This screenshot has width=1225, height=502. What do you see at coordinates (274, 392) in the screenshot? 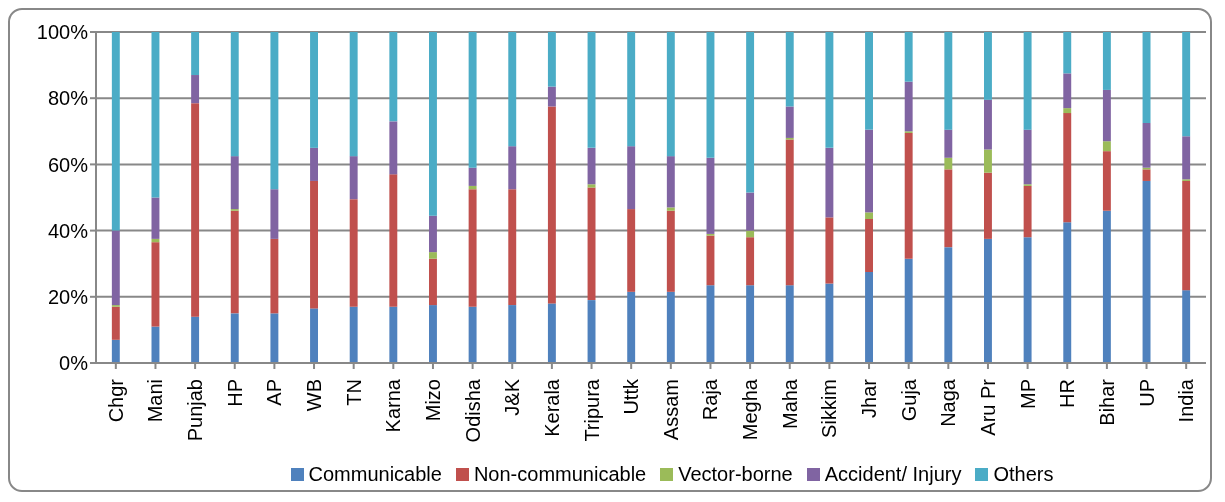
I see `x-tick-label: AP` at bounding box center [274, 392].